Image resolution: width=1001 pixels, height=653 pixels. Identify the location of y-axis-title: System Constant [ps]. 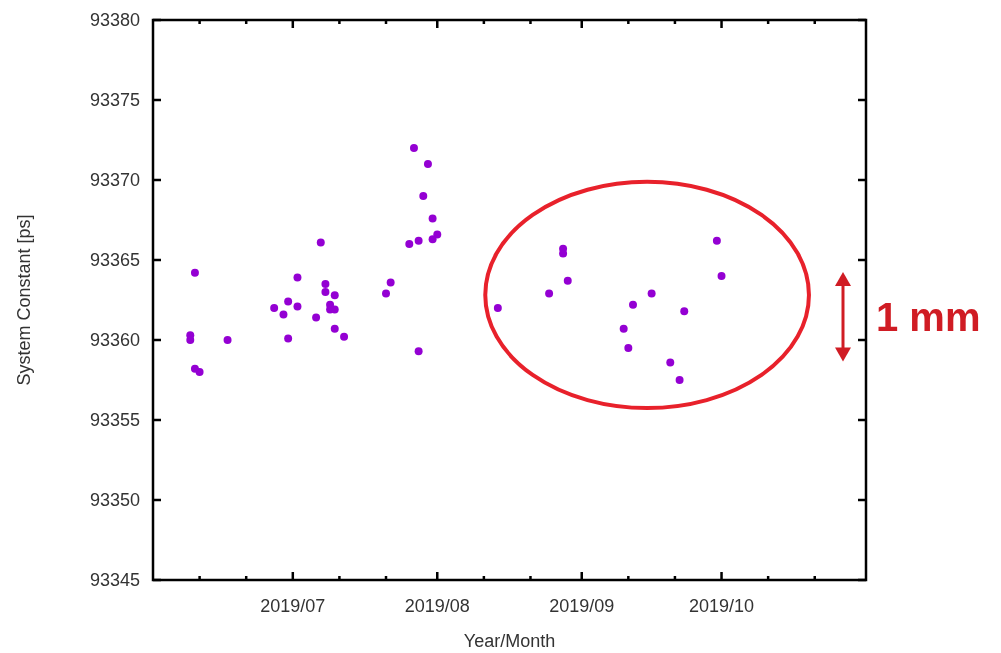
(24, 300).